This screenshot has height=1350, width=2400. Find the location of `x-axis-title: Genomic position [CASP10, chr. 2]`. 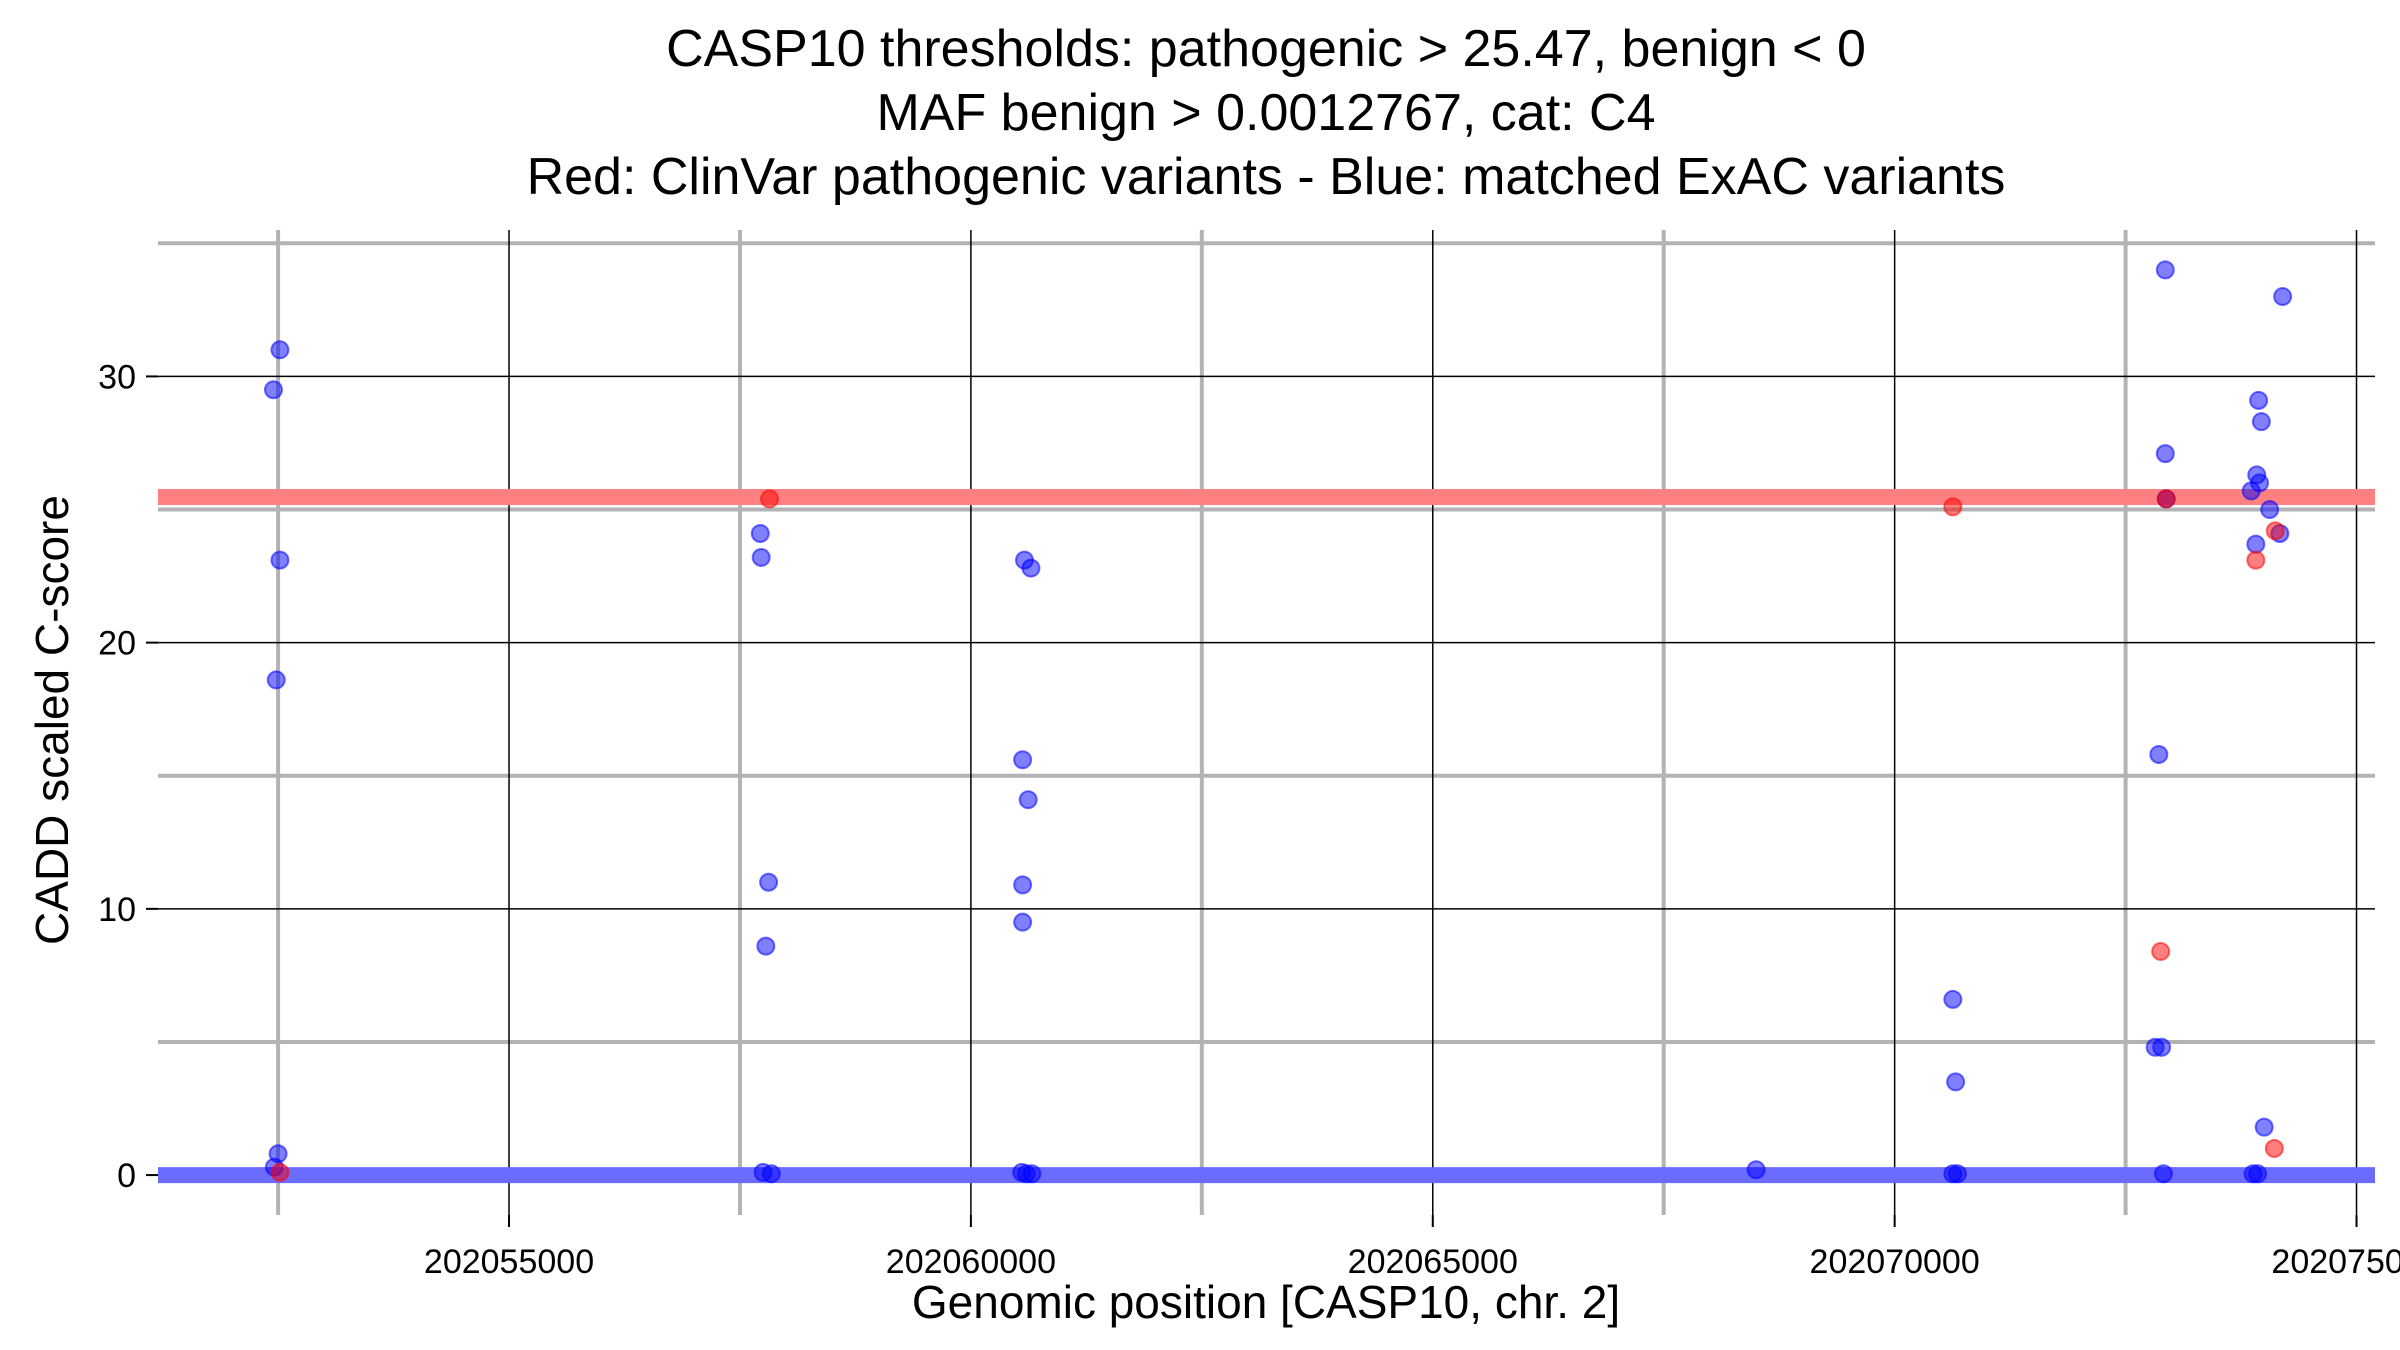

x-axis-title: Genomic position [CASP10, chr. 2] is located at coordinates (1266, 1302).